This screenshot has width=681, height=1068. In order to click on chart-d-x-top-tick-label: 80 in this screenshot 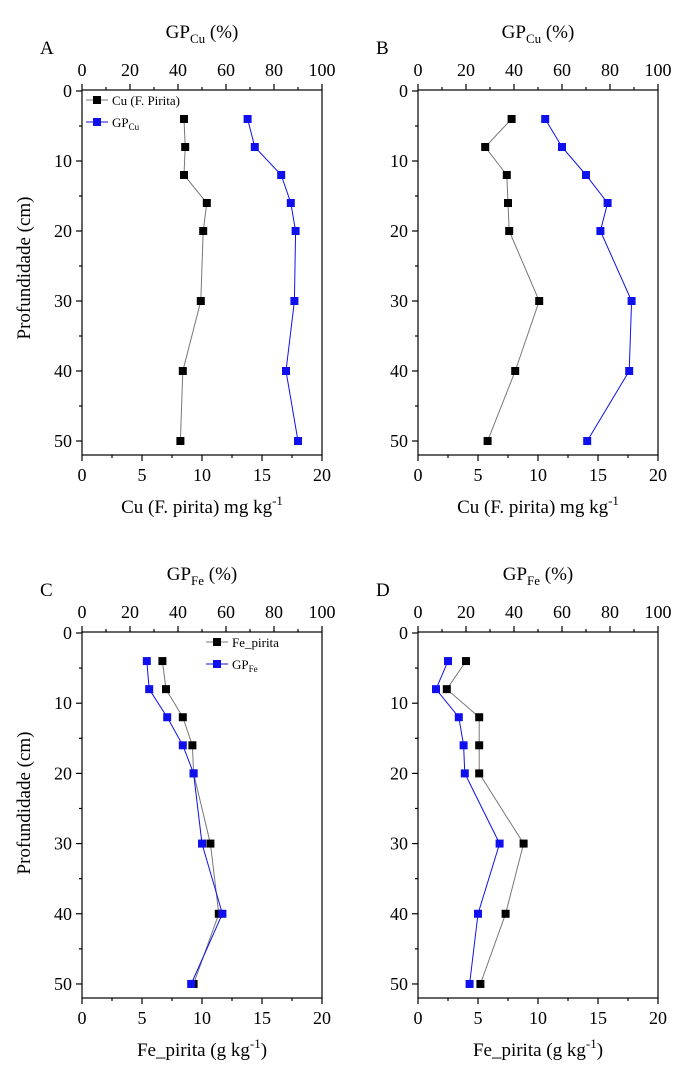, I will do `click(610, 612)`.